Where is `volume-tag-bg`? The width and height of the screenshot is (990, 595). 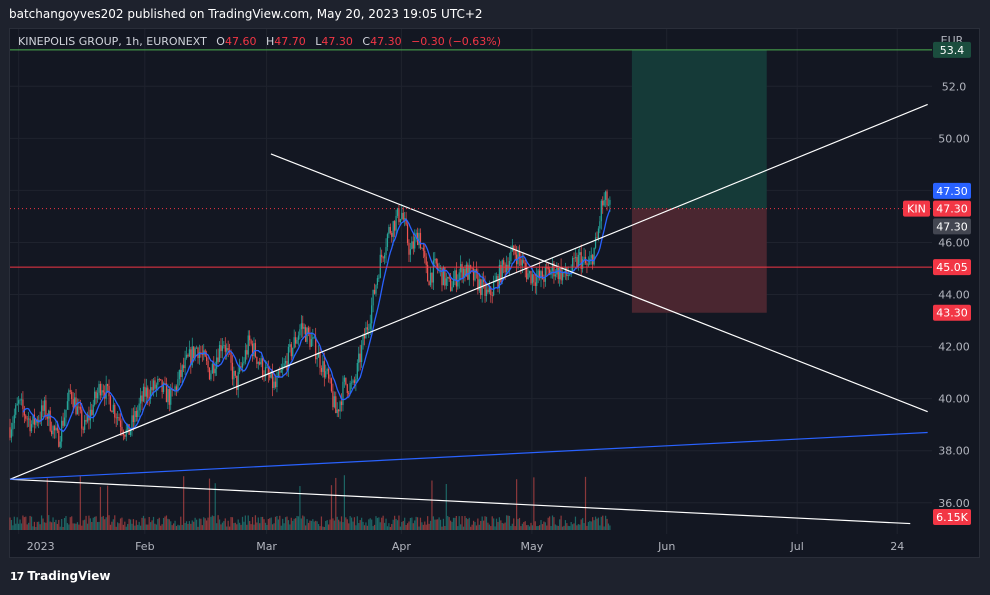
volume-tag-bg is located at coordinates (952, 517).